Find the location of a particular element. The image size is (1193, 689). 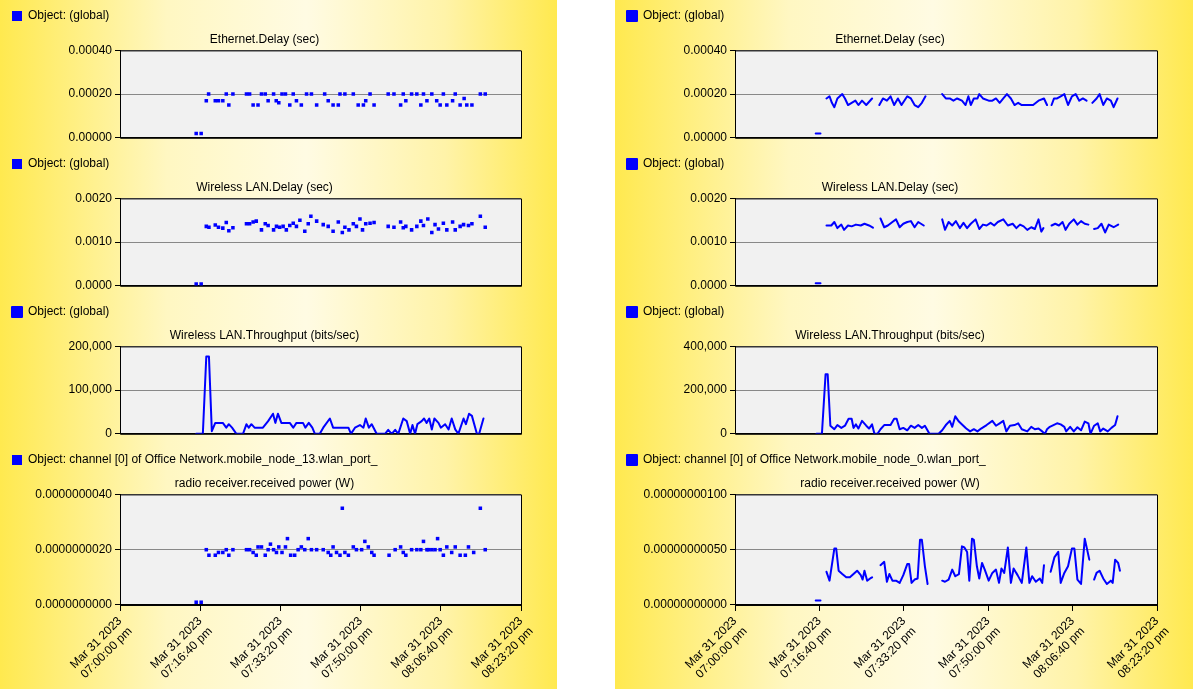

legend-label: Object: channel [0] of Office Network.mobile_node_0.wlan_port_ is located at coordinates (814, 459).